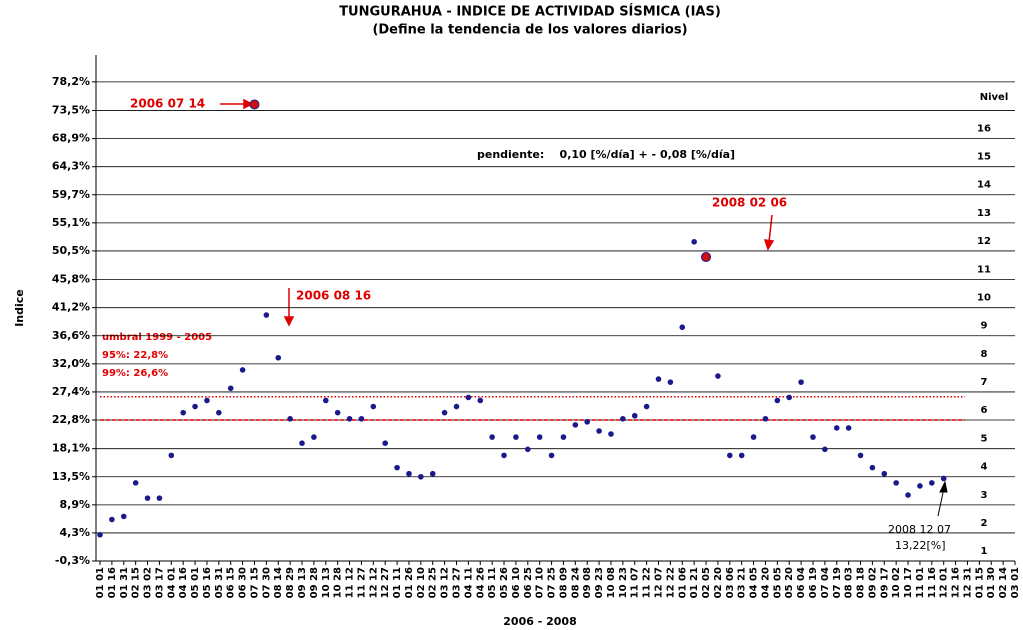  What do you see at coordinates (984, 213) in the screenshot?
I see `level-label: 13` at bounding box center [984, 213].